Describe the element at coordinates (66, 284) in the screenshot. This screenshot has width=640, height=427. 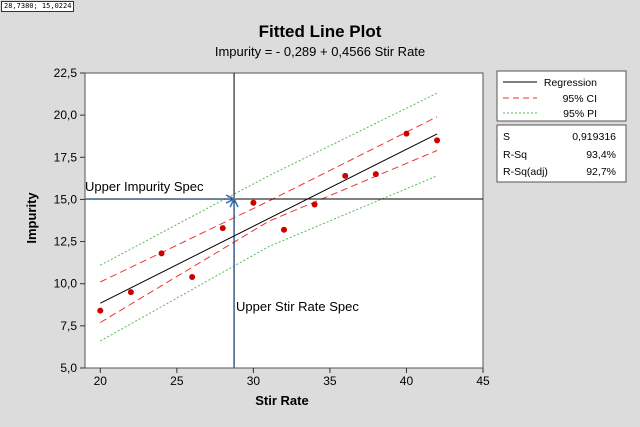
I see `y-tick-label: 10,0` at that location.